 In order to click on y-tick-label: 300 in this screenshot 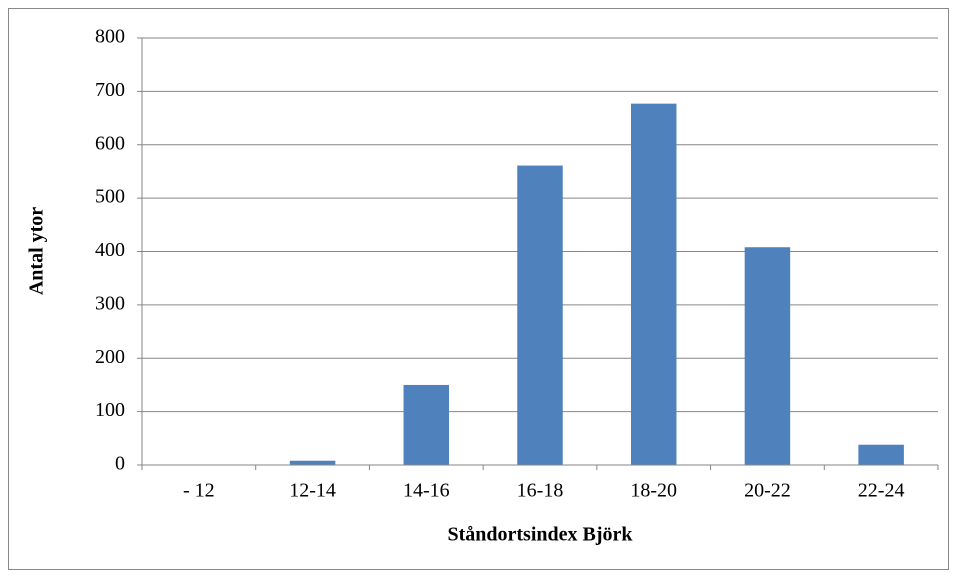, I will do `click(110, 303)`.